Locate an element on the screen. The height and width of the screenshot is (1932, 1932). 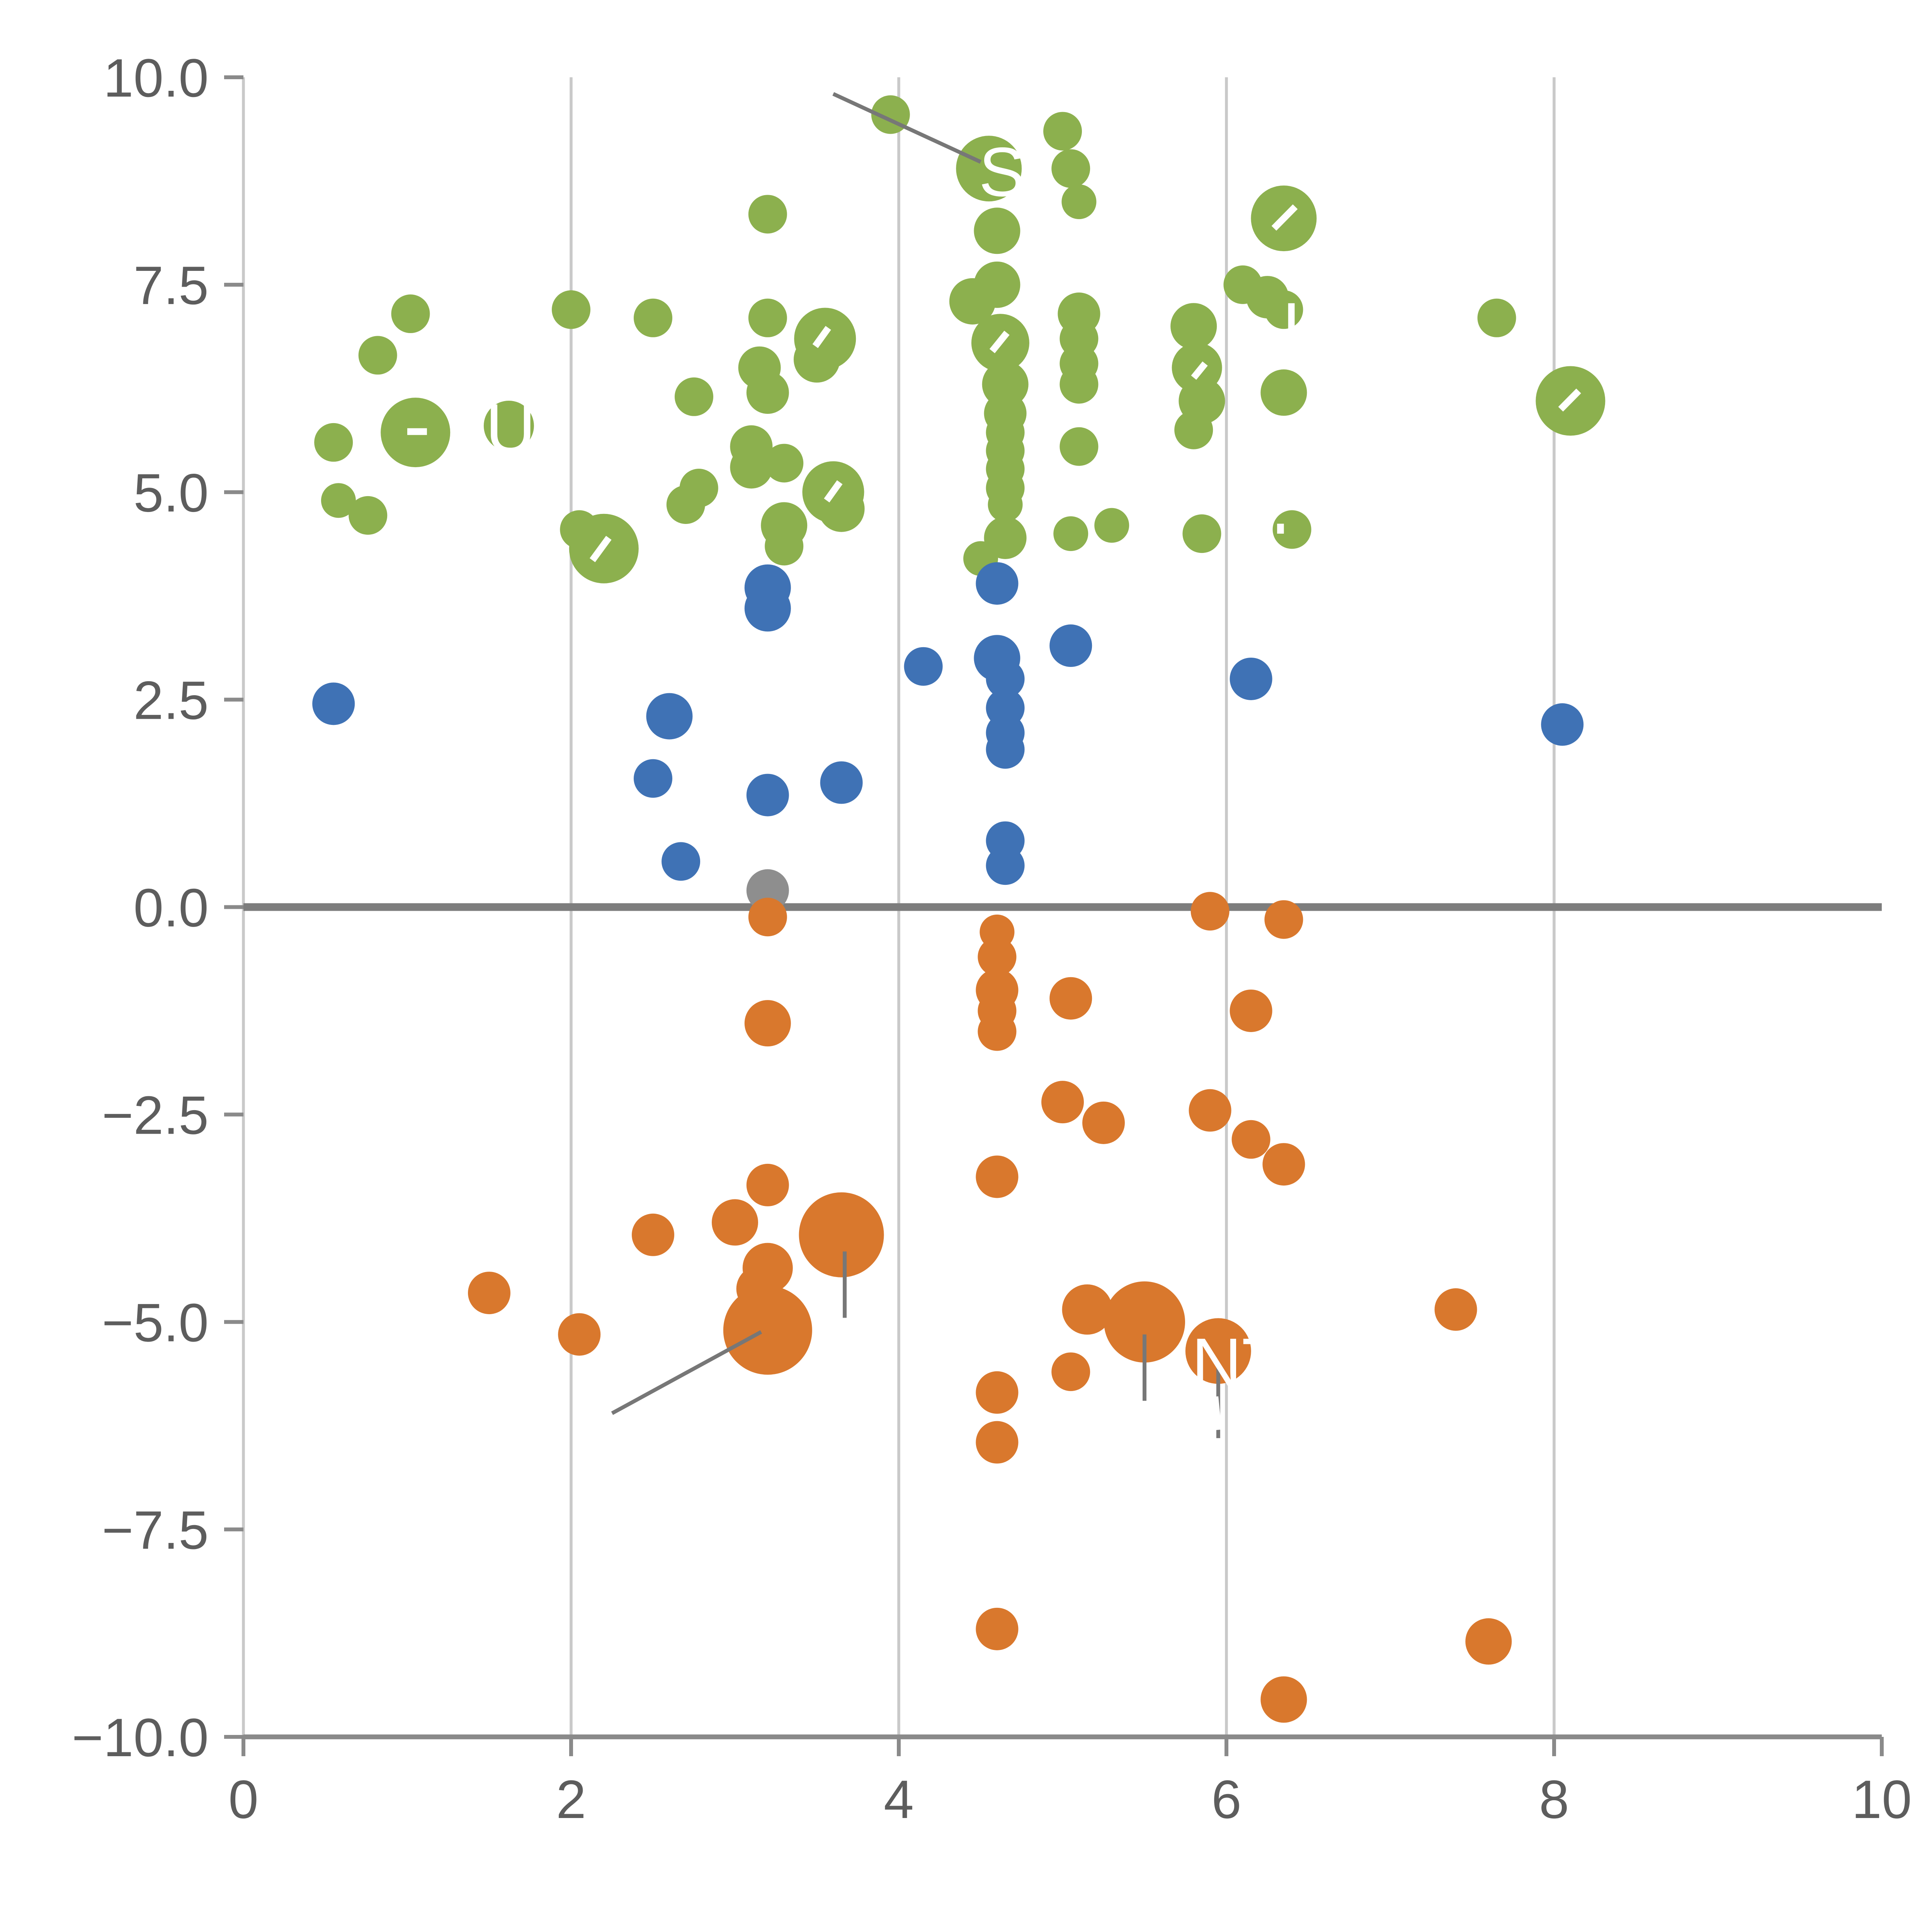
annotation-label: NT is located at coordinates (1238, 1363).